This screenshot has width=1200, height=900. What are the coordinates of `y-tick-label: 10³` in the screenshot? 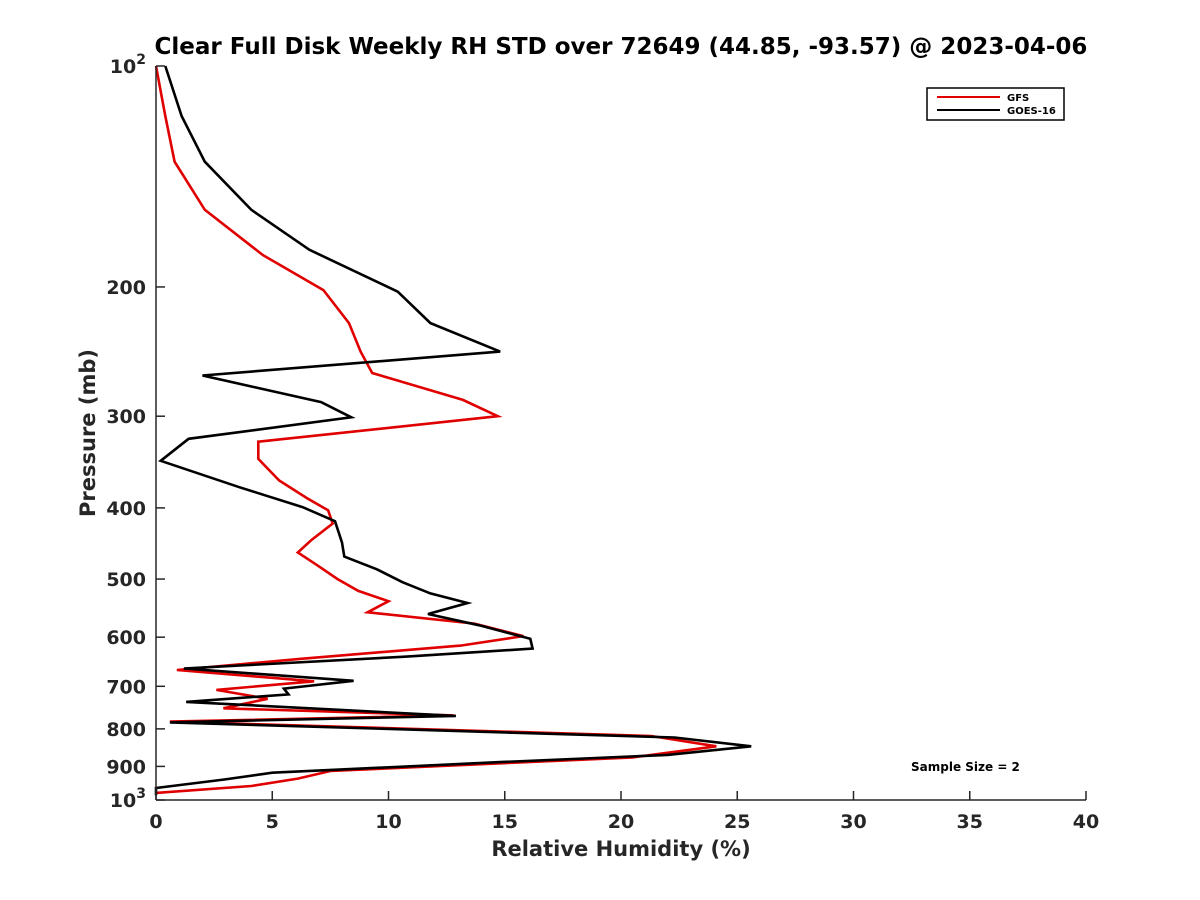 It's located at (128, 799).